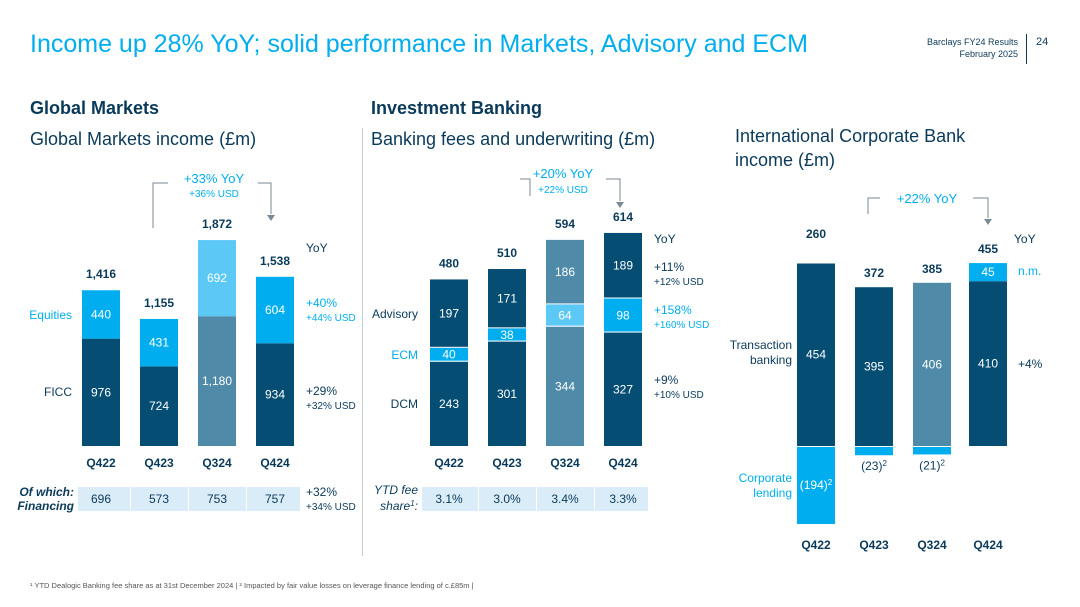 The width and height of the screenshot is (1080, 607). Describe the element at coordinates (874, 273) in the screenshot. I see `icb-total-label: 372` at that location.